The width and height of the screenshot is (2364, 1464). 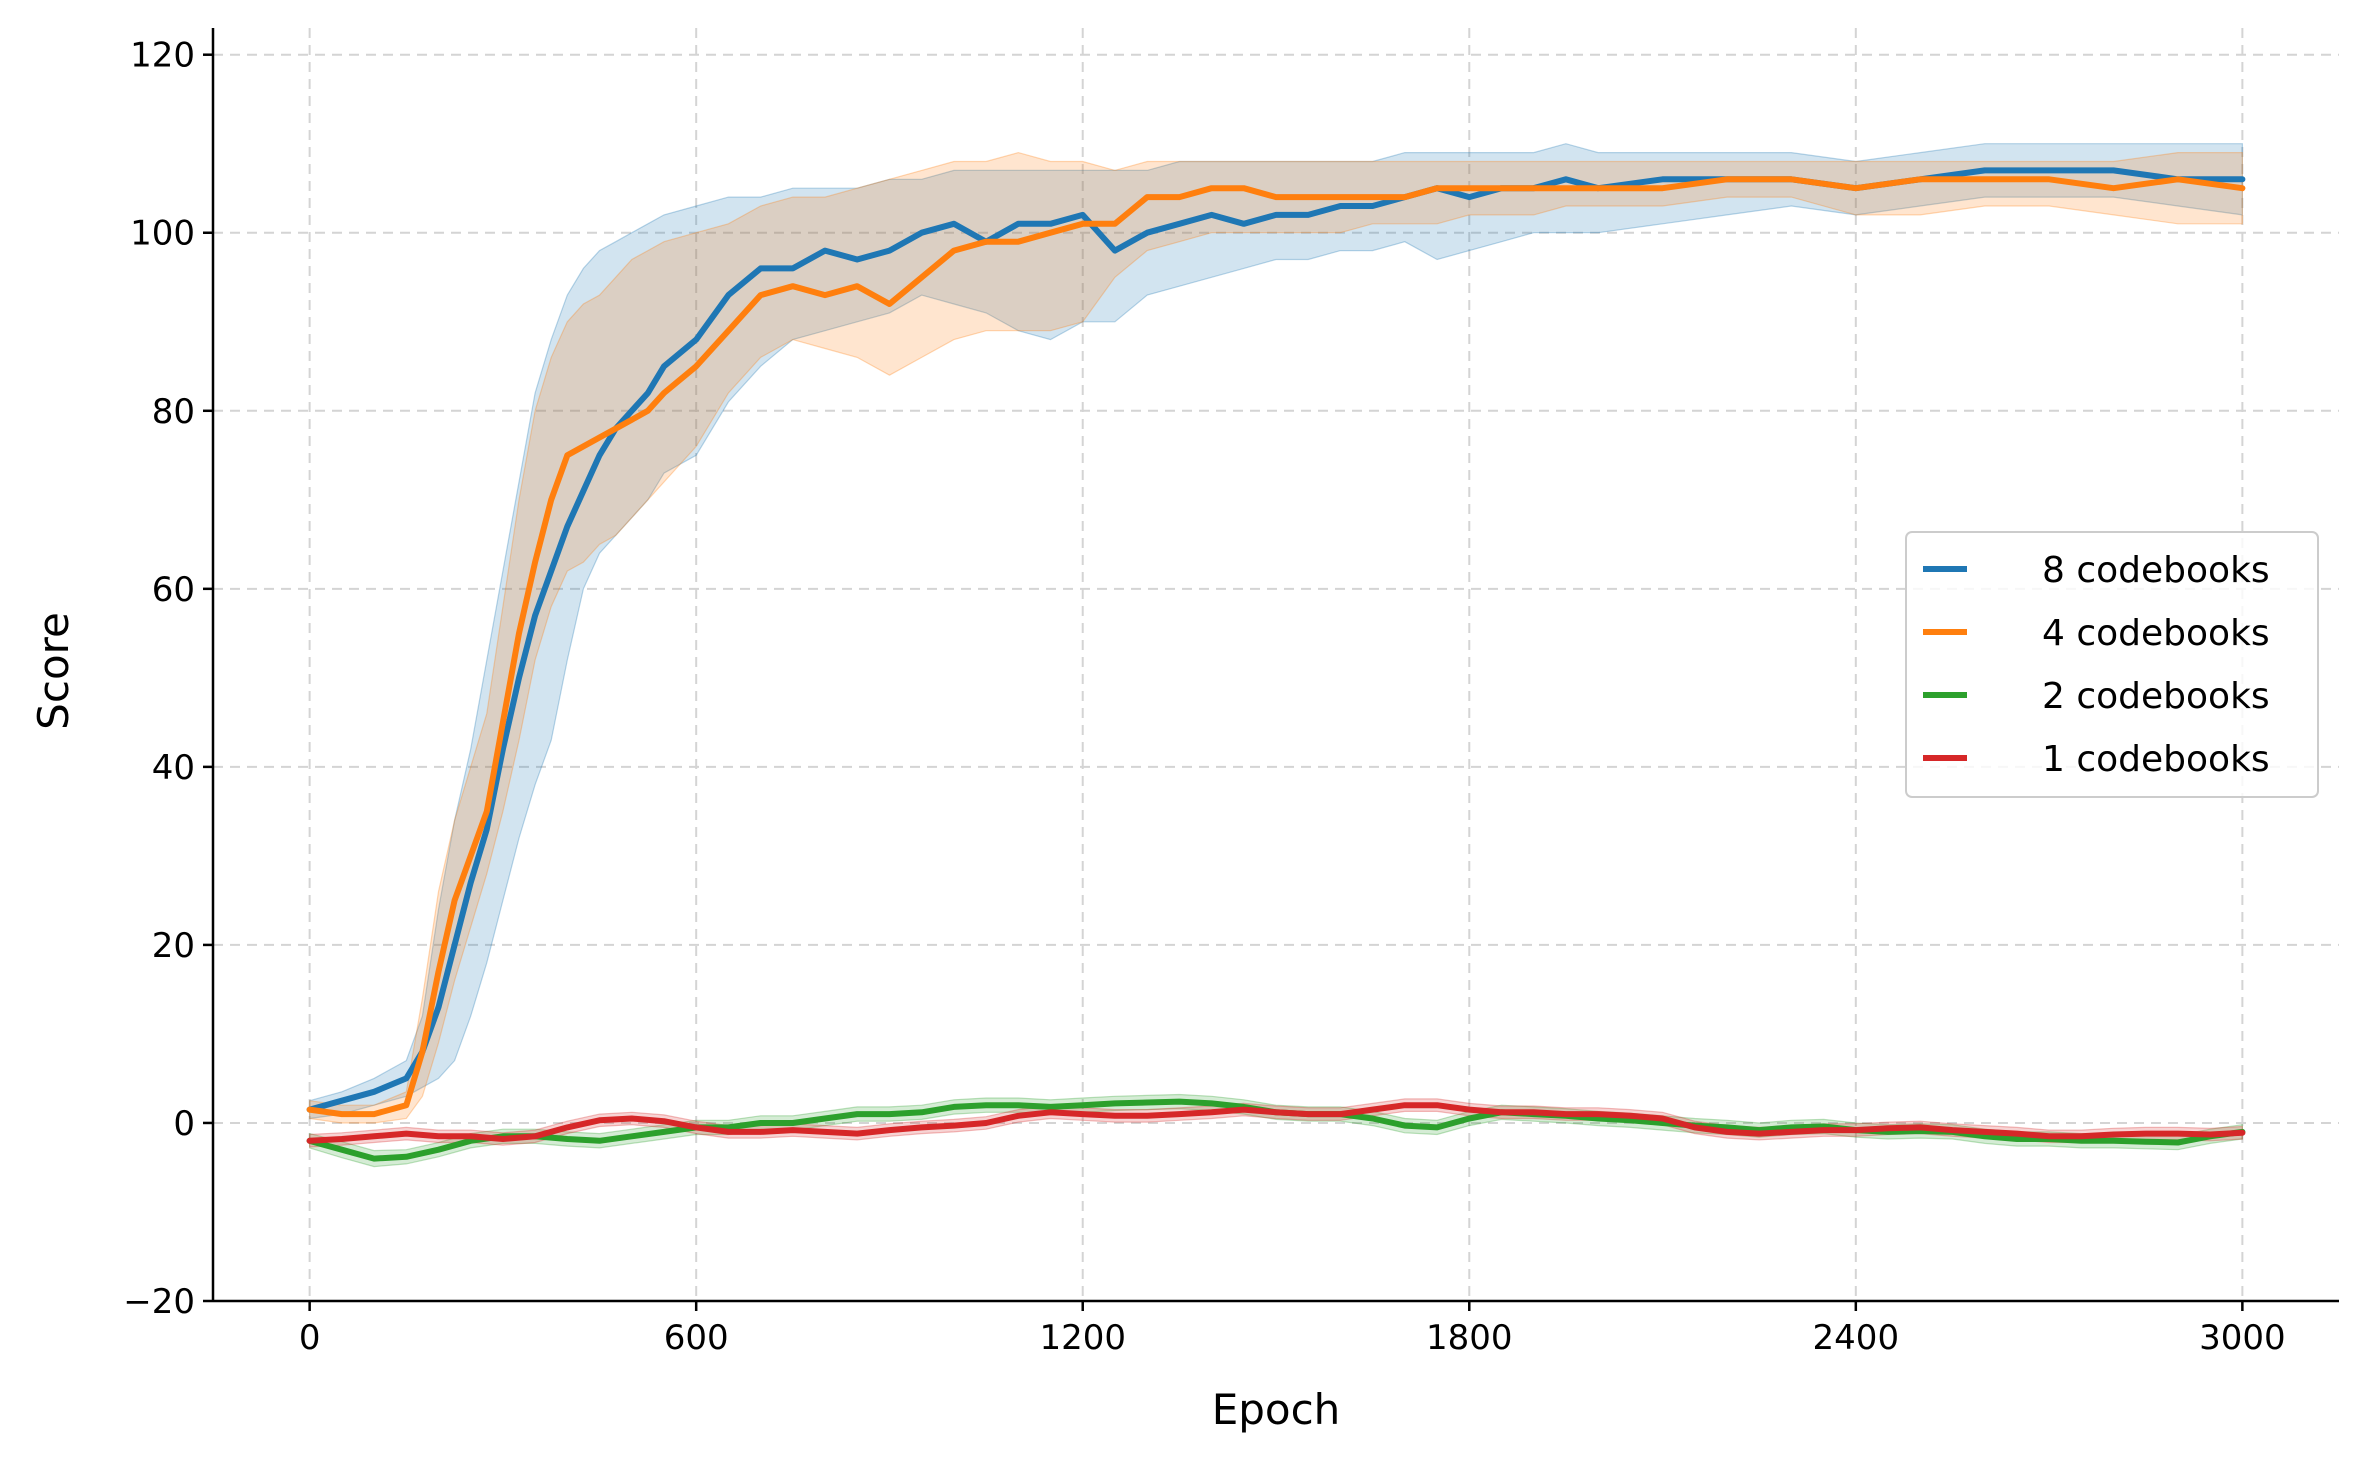 I want to click on y-tick-label: 0, so click(x=184, y=1124).